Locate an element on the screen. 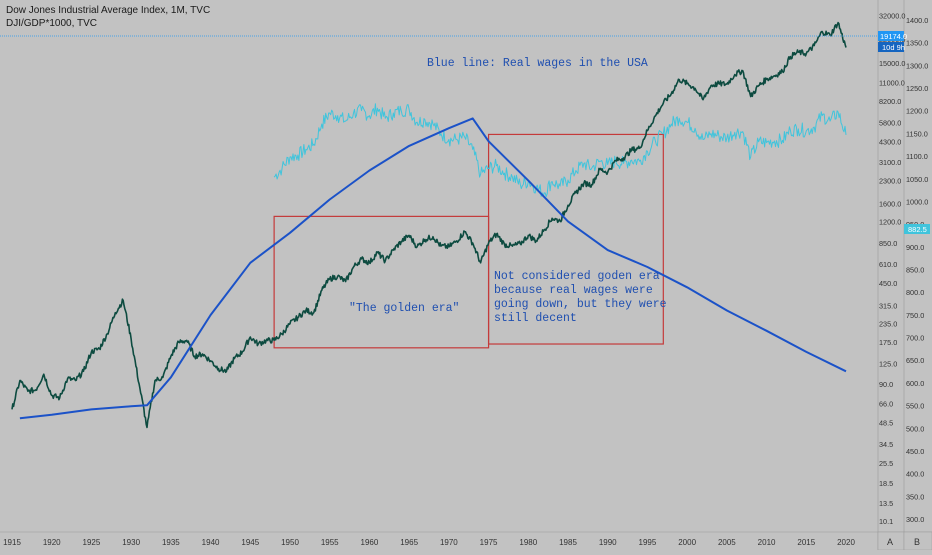 The image size is (932, 555). right-tick-label: 300.0 is located at coordinates (915, 519).